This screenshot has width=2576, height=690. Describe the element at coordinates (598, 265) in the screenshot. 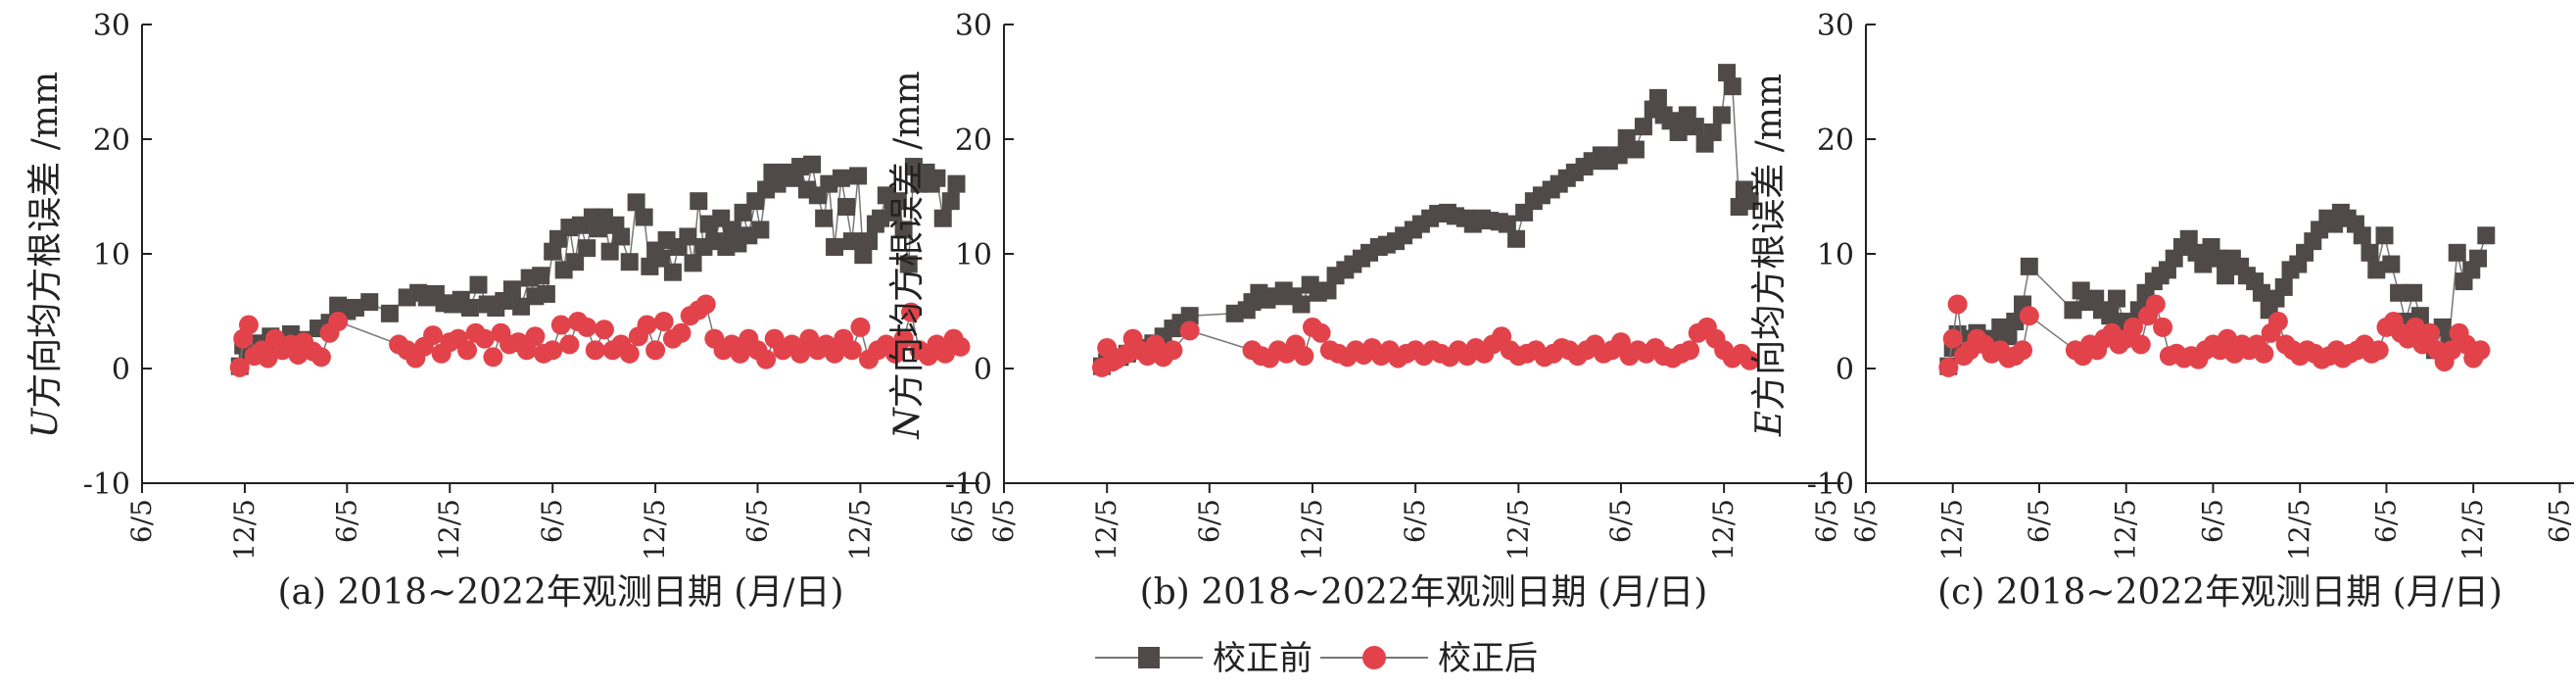

I see `series-before` at that location.